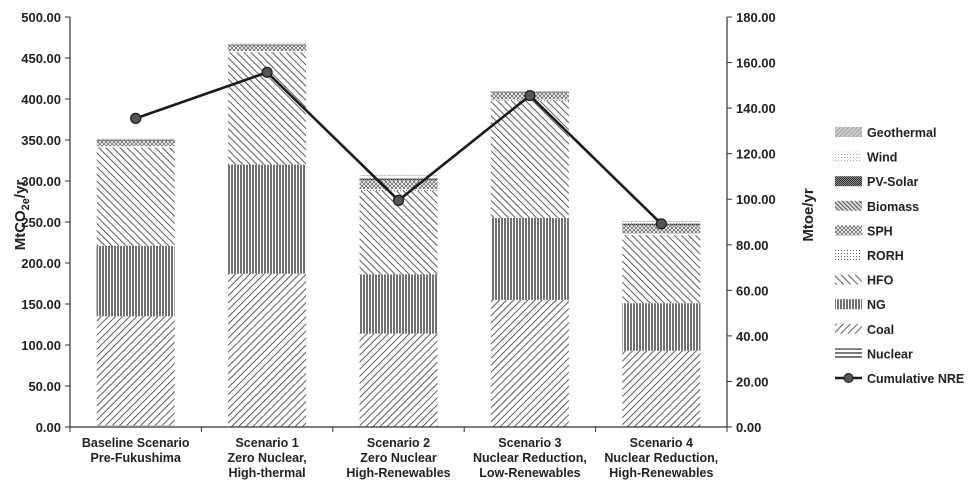 The width and height of the screenshot is (974, 491). Describe the element at coordinates (752, 245) in the screenshot. I see `y-right-tick-label: 80.00` at that location.